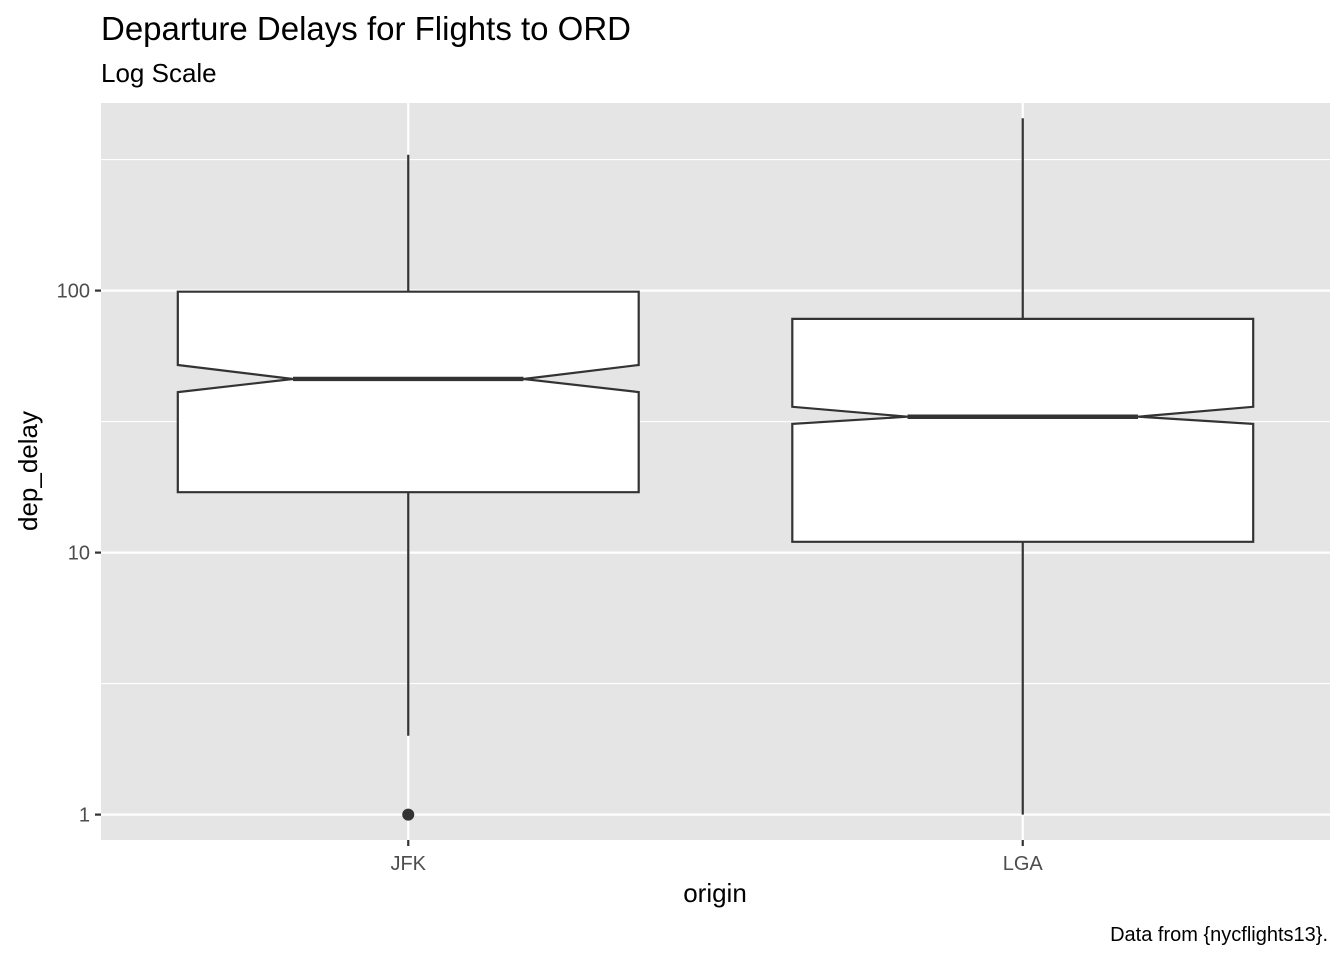  Describe the element at coordinates (28, 471) in the screenshot. I see `y-axis-title: dep_delay` at that location.